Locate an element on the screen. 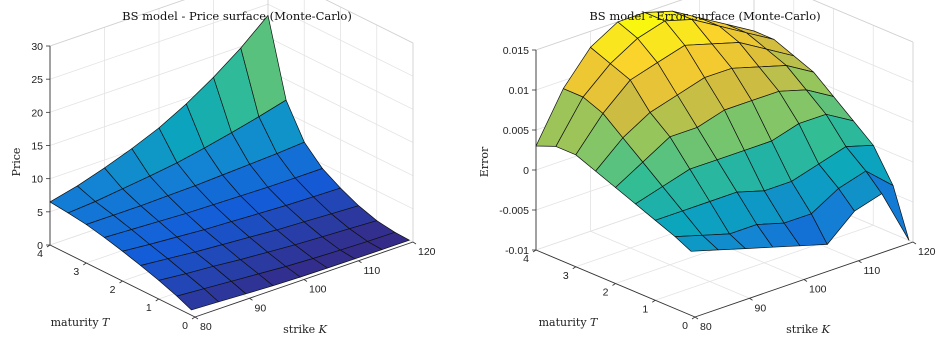 Image resolution: width=938 pixels, height=340 pixels. price-z-tick-label: 30 is located at coordinates (37, 47).